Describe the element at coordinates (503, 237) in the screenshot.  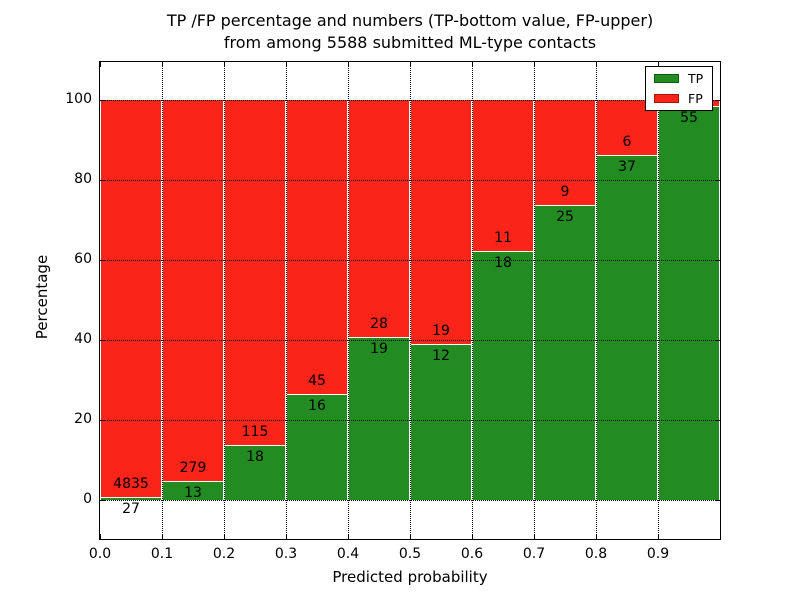
I see `fp-count-label-6: 11` at that location.